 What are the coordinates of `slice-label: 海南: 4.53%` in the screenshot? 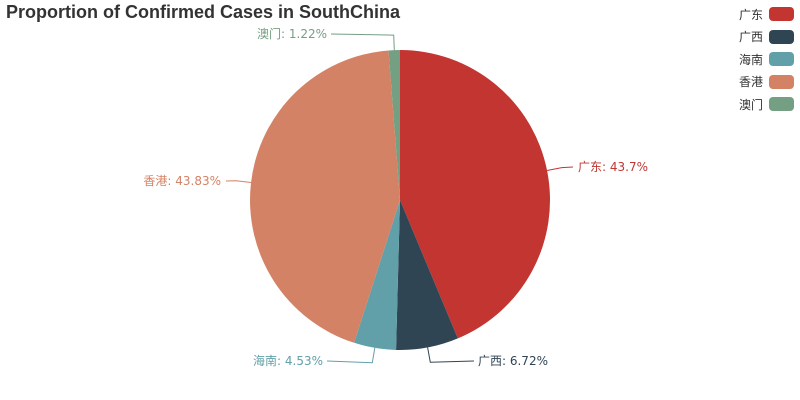 It's located at (288, 360).